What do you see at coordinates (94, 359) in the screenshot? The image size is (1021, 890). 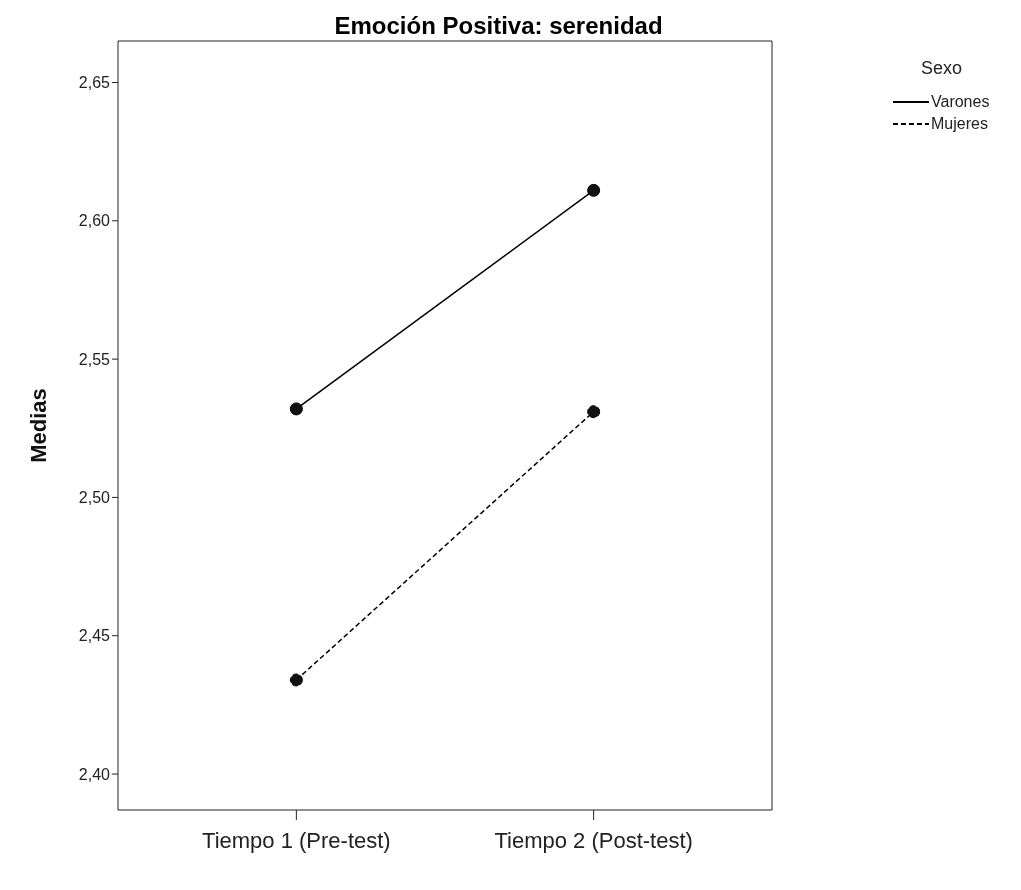 I see `y-tick-label: 2,55` at bounding box center [94, 359].